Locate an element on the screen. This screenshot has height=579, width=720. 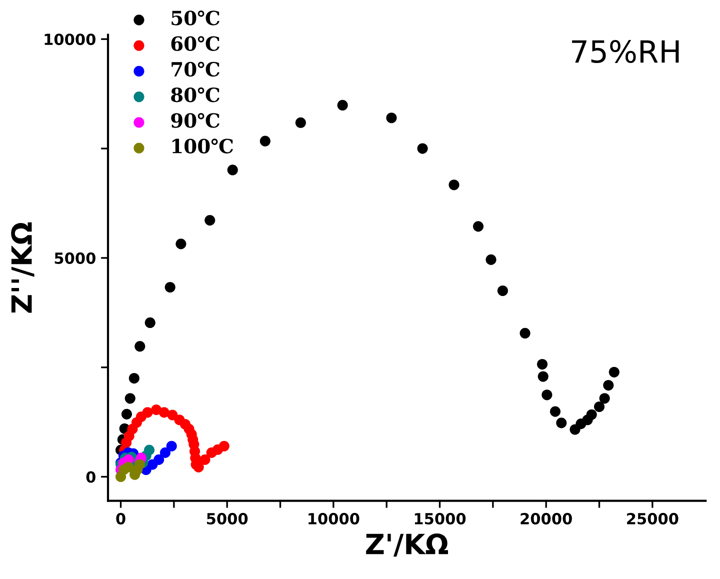
legend-label: 80℃ is located at coordinates (195, 94).